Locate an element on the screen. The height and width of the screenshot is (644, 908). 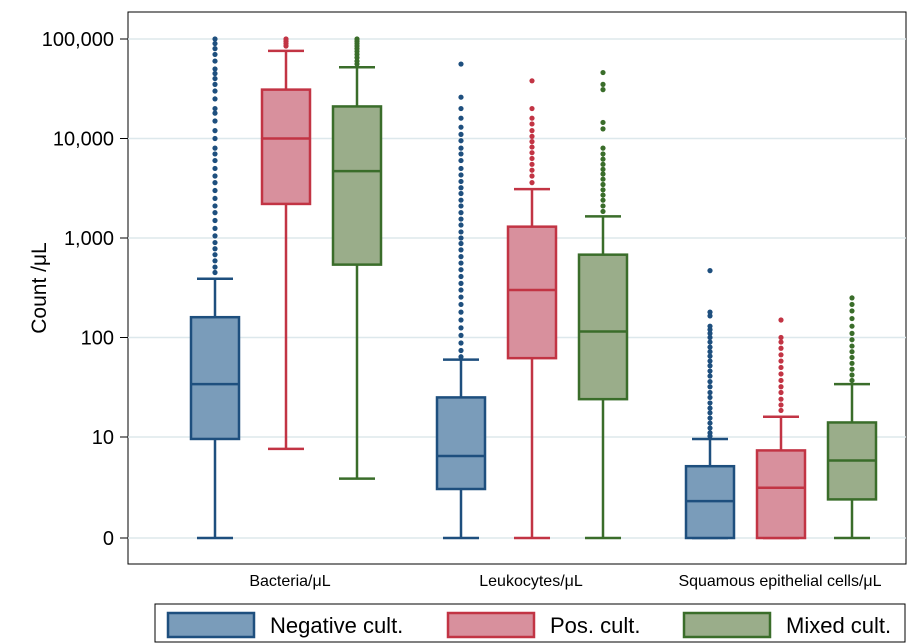
legend-label: Mixed cult. is located at coordinates (838, 625).